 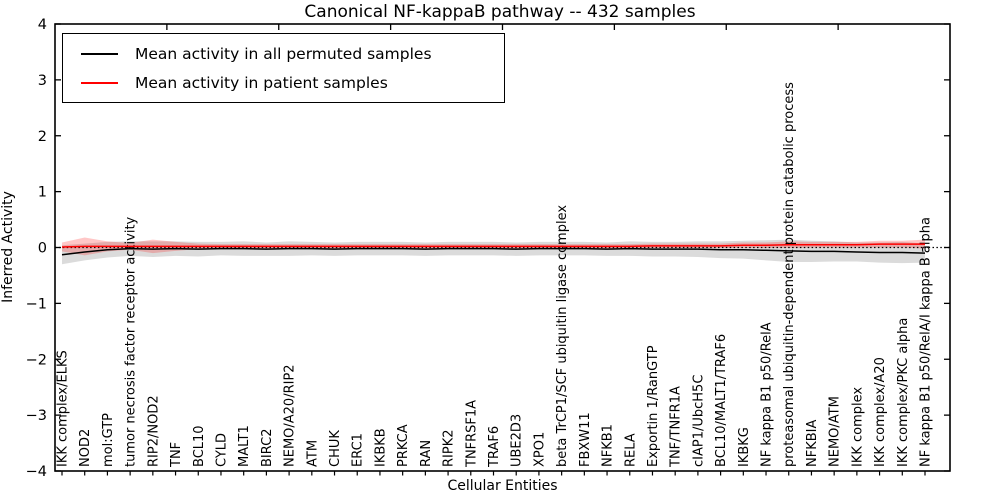 I want to click on x-tick-label: FBXW11, so click(x=585, y=439).